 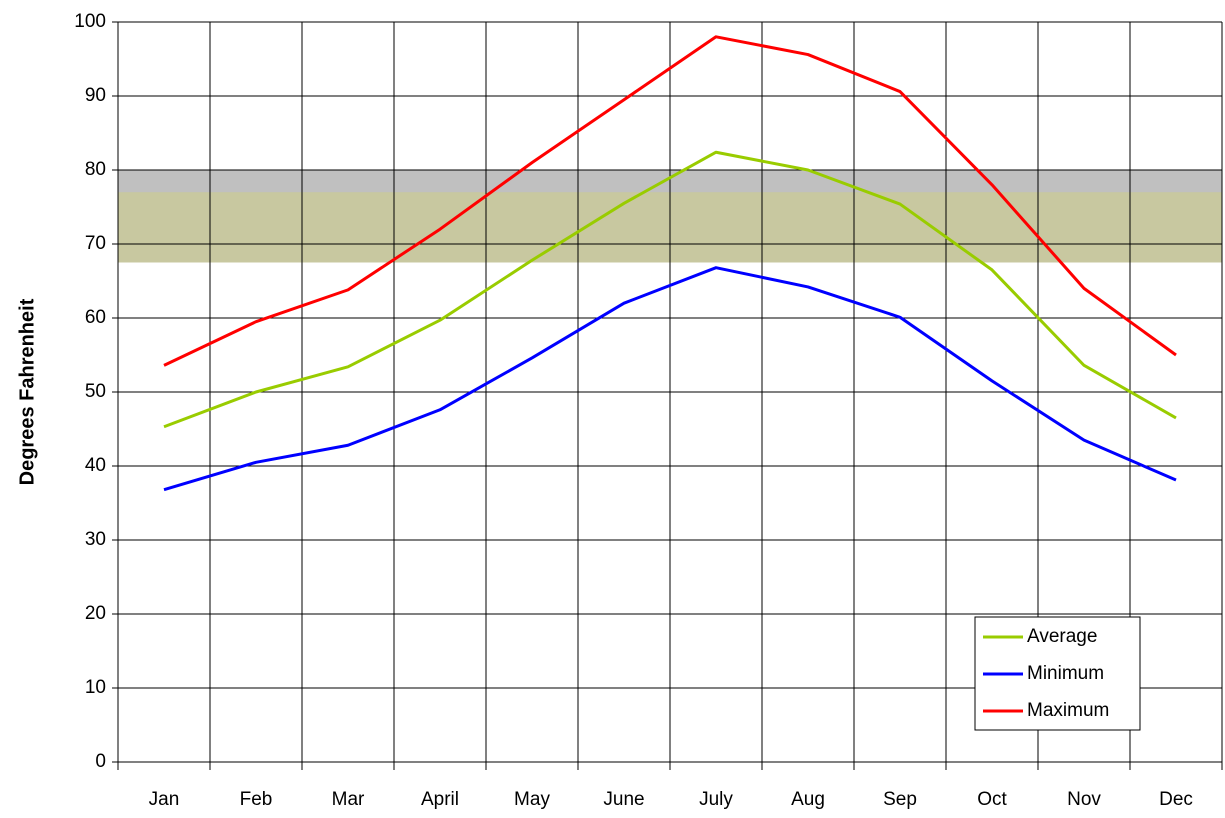 I want to click on x-tick-label: May, so click(x=532, y=799).